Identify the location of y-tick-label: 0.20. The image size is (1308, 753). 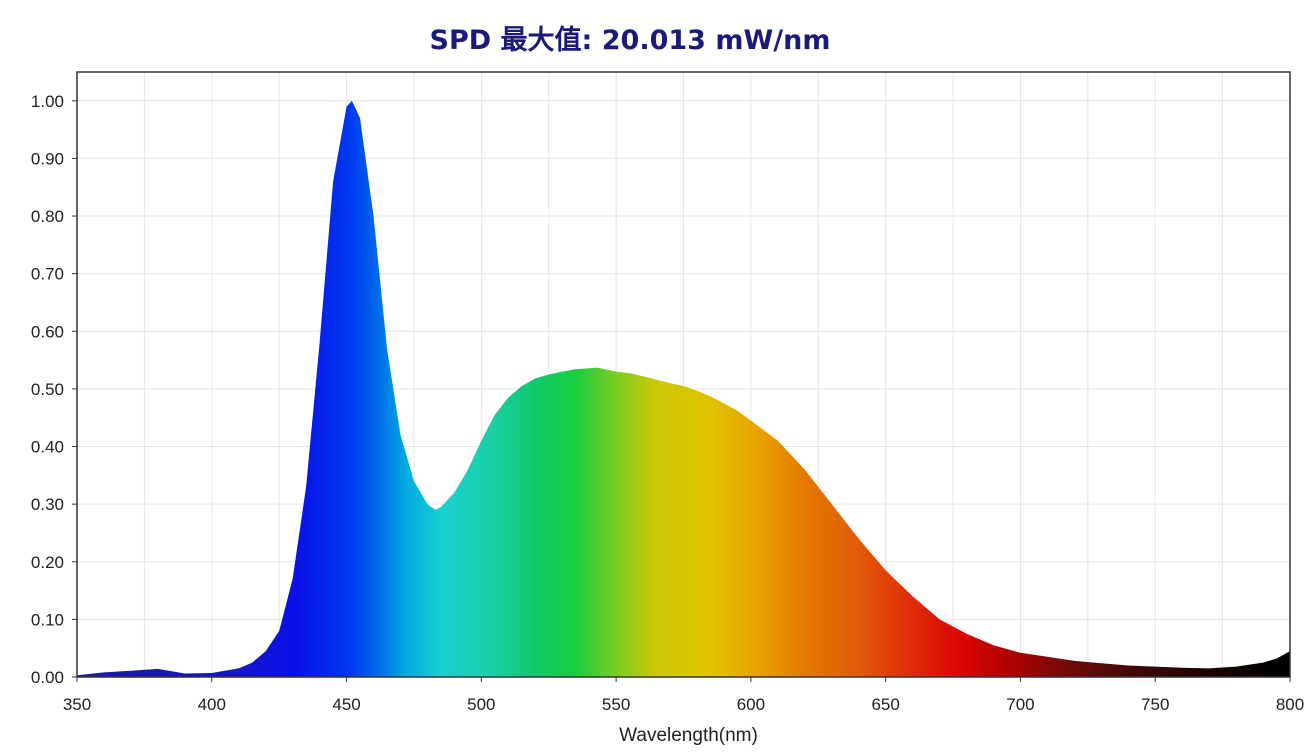
(47, 562).